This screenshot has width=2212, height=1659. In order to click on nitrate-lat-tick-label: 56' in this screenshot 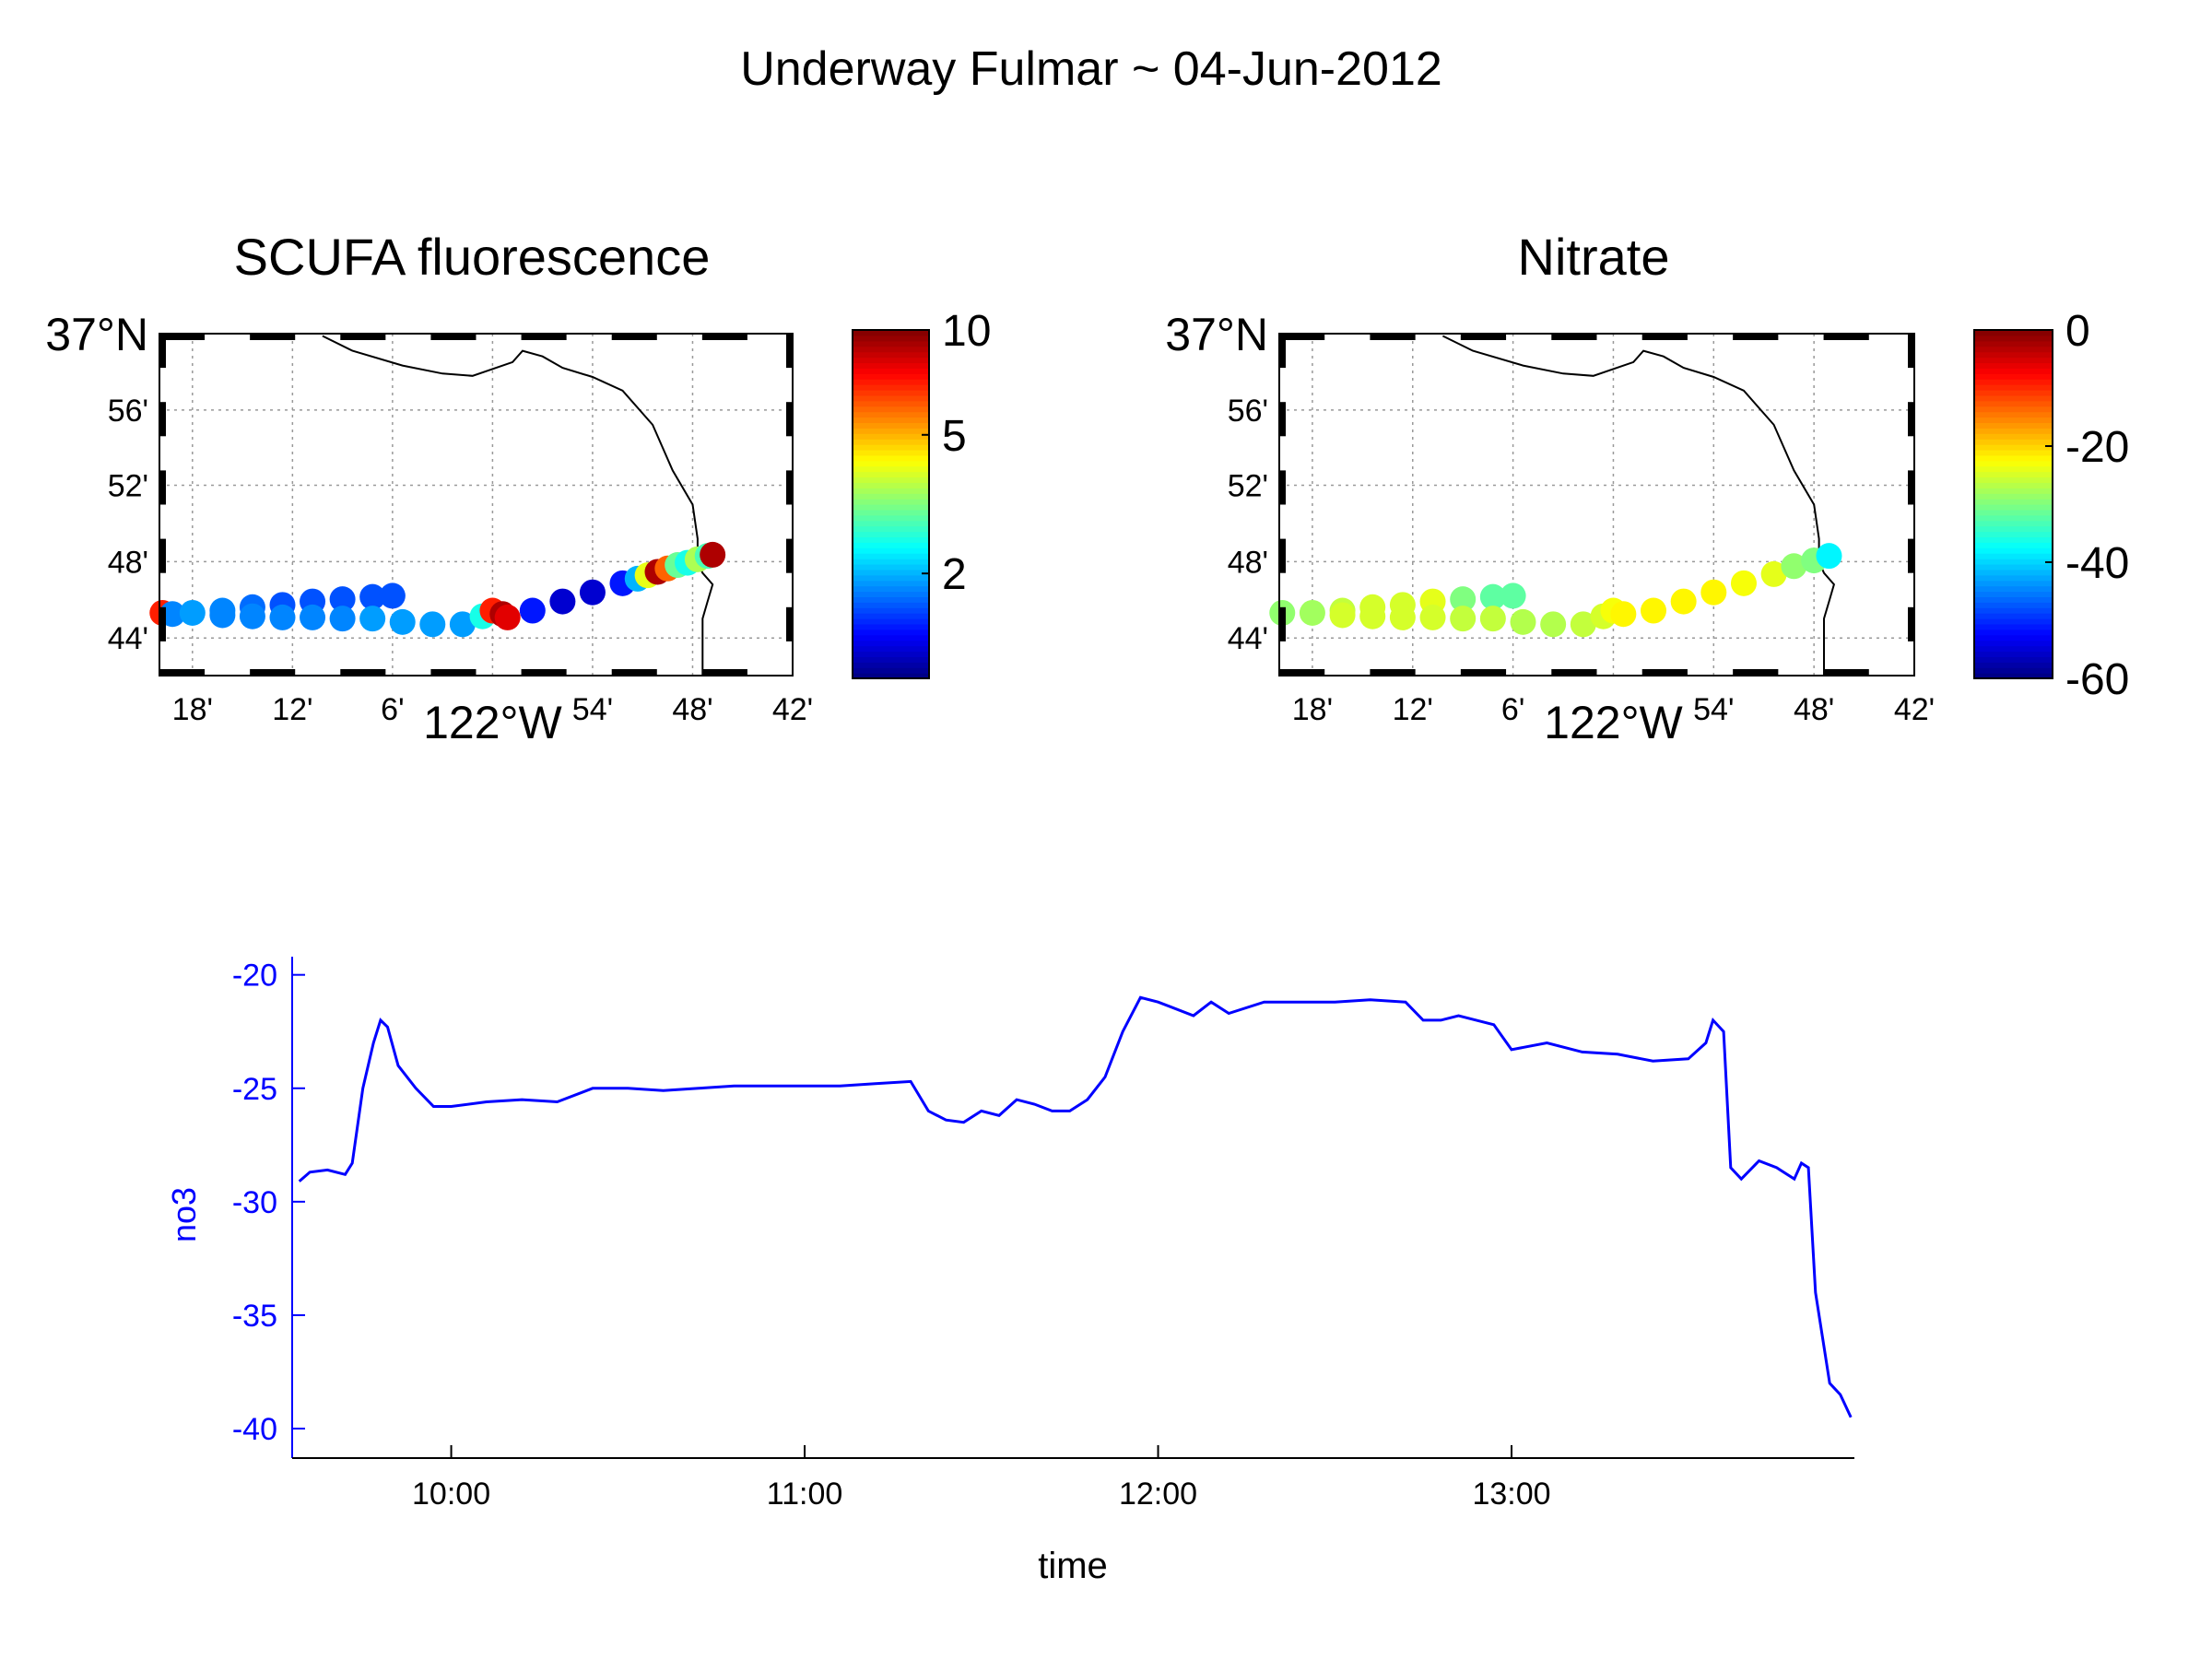, I will do `click(1248, 411)`.